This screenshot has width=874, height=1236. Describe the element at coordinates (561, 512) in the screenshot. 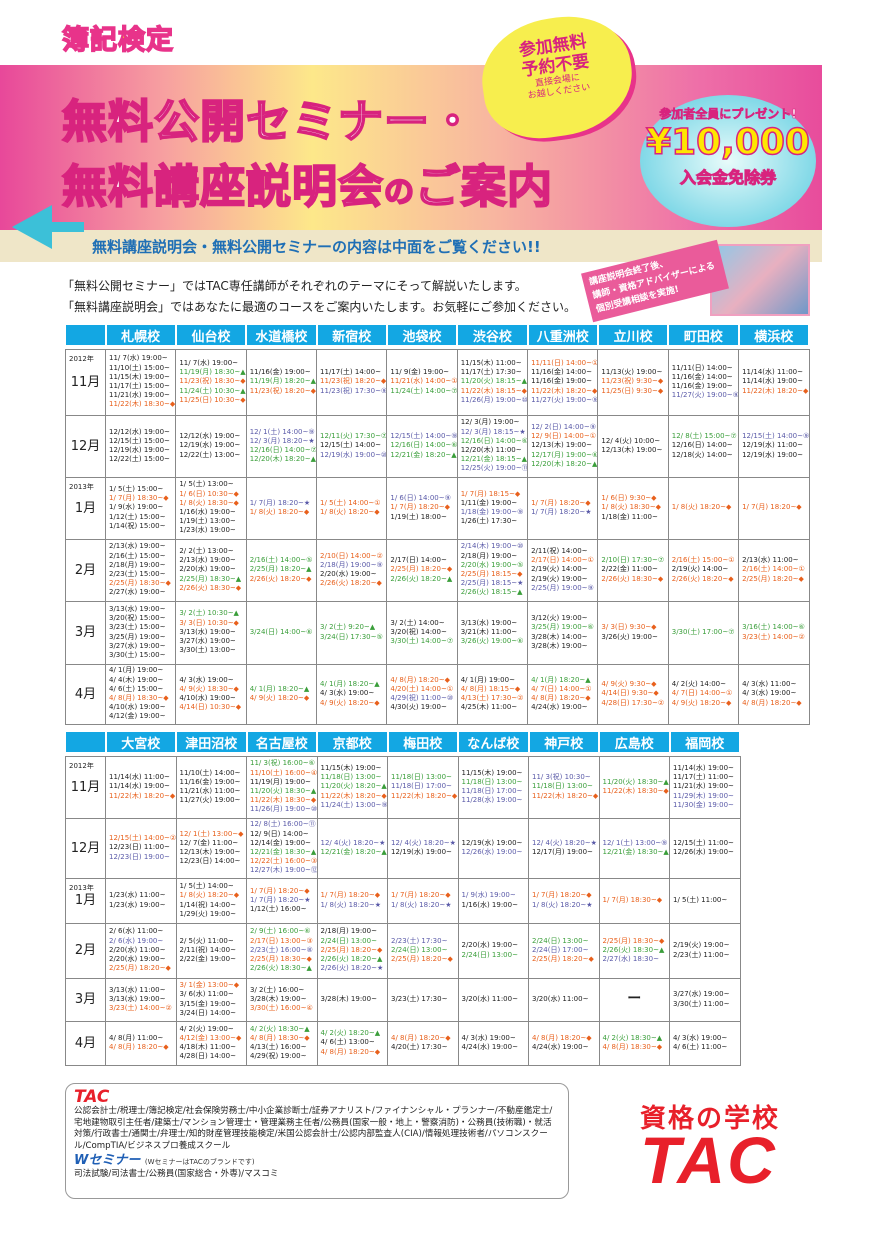

I see `session-entry: 1/ 7(月) 18:20~★` at that location.